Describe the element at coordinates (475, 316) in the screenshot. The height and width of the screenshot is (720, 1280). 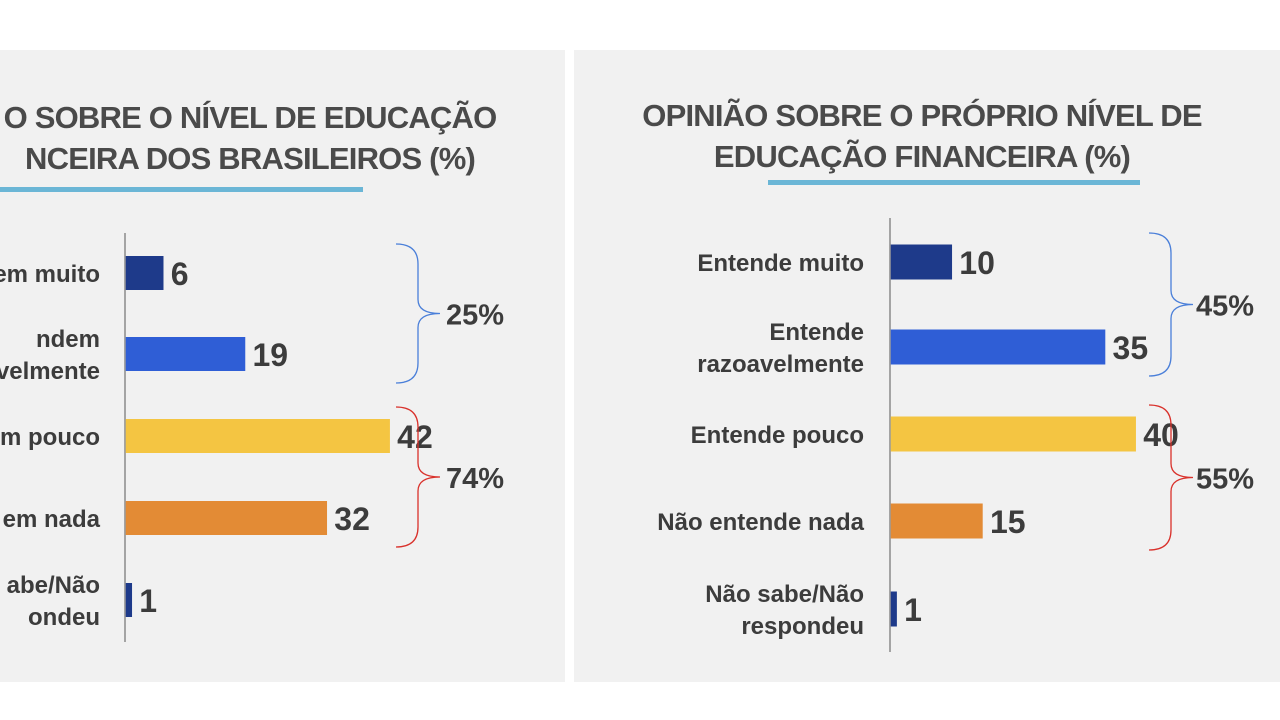
I see `group-total-label: 25%` at that location.